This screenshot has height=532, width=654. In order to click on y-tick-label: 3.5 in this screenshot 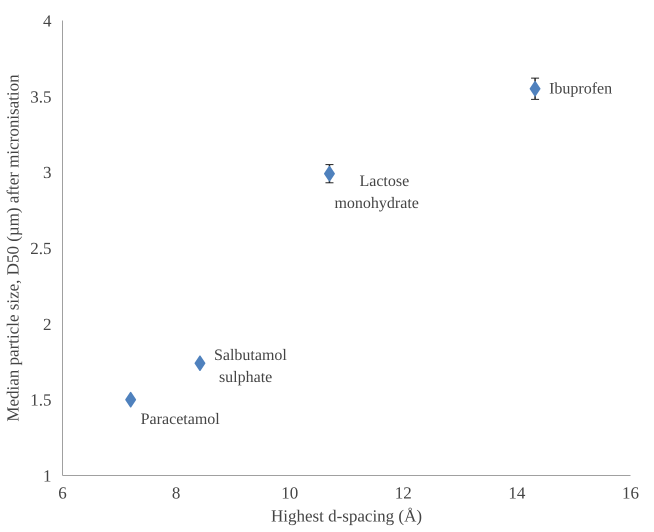, I will do `click(41, 96)`.